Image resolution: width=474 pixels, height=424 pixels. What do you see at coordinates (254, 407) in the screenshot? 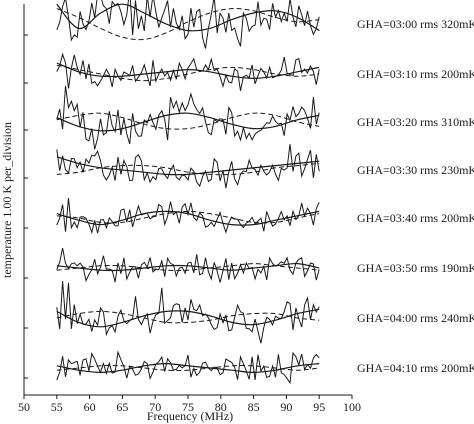
I see `x-tick-label: 85` at bounding box center [254, 407].